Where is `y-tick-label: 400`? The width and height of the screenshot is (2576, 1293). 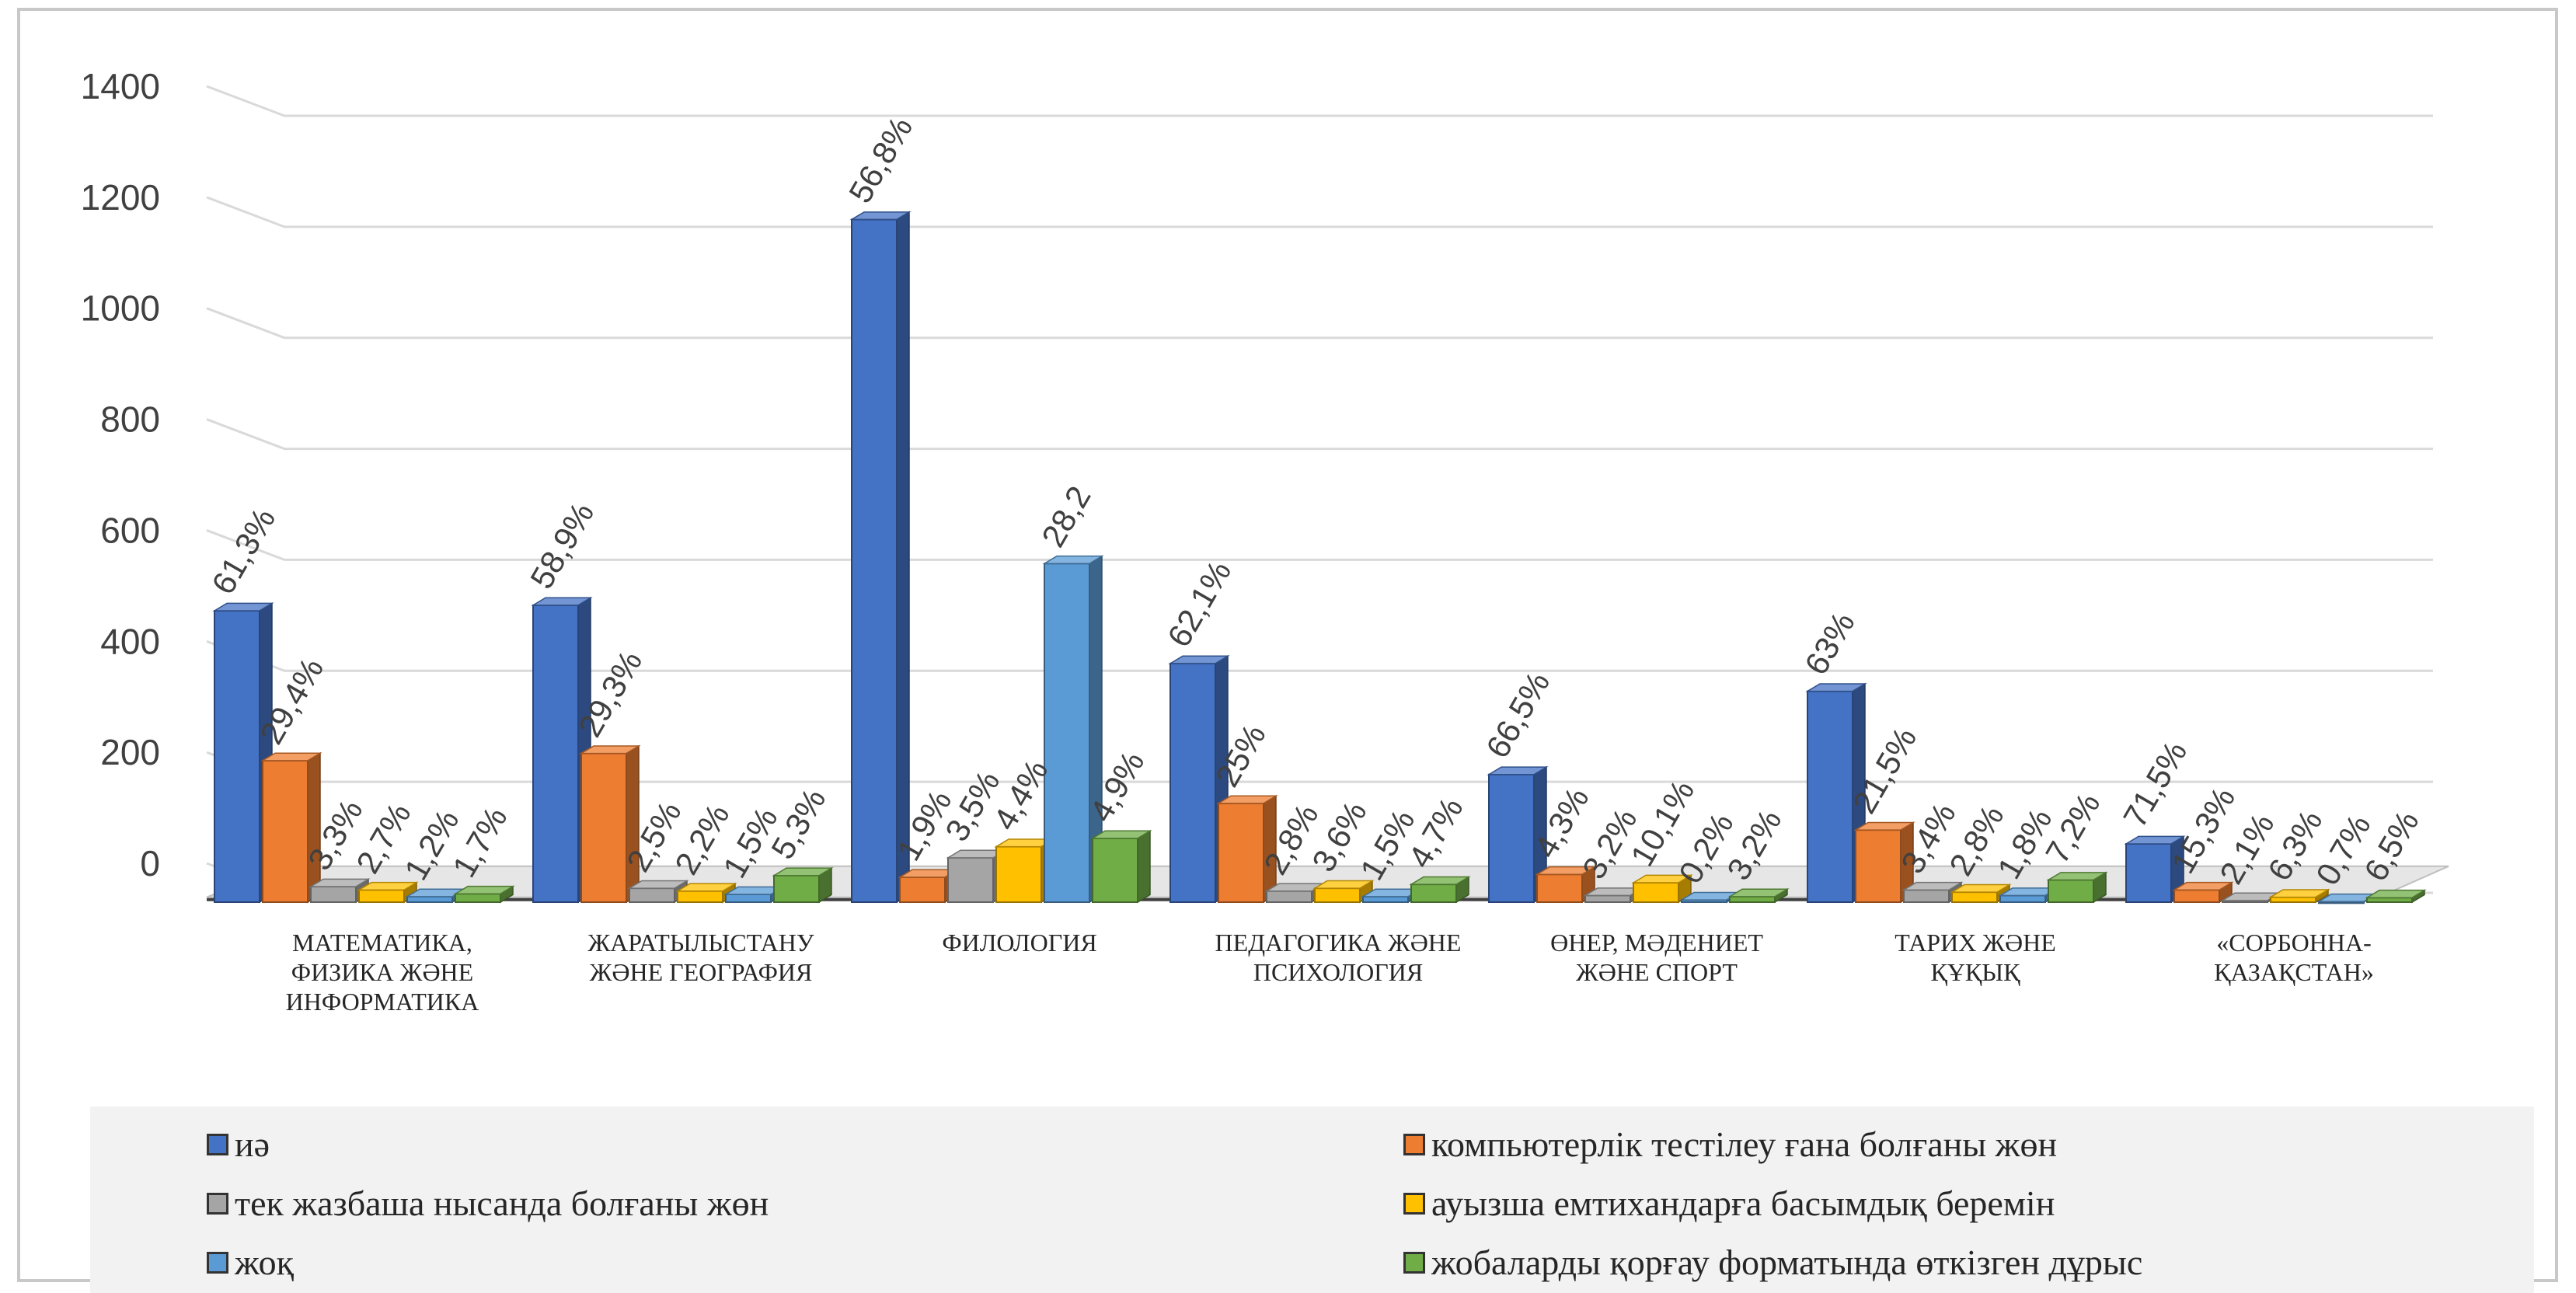 y-tick-label: 400 is located at coordinates (130, 641).